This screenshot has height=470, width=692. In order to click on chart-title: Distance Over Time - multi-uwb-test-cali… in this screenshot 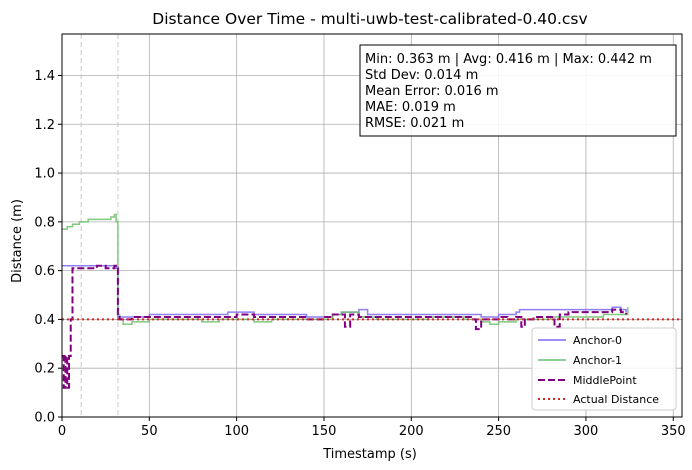, I will do `click(369, 19)`.